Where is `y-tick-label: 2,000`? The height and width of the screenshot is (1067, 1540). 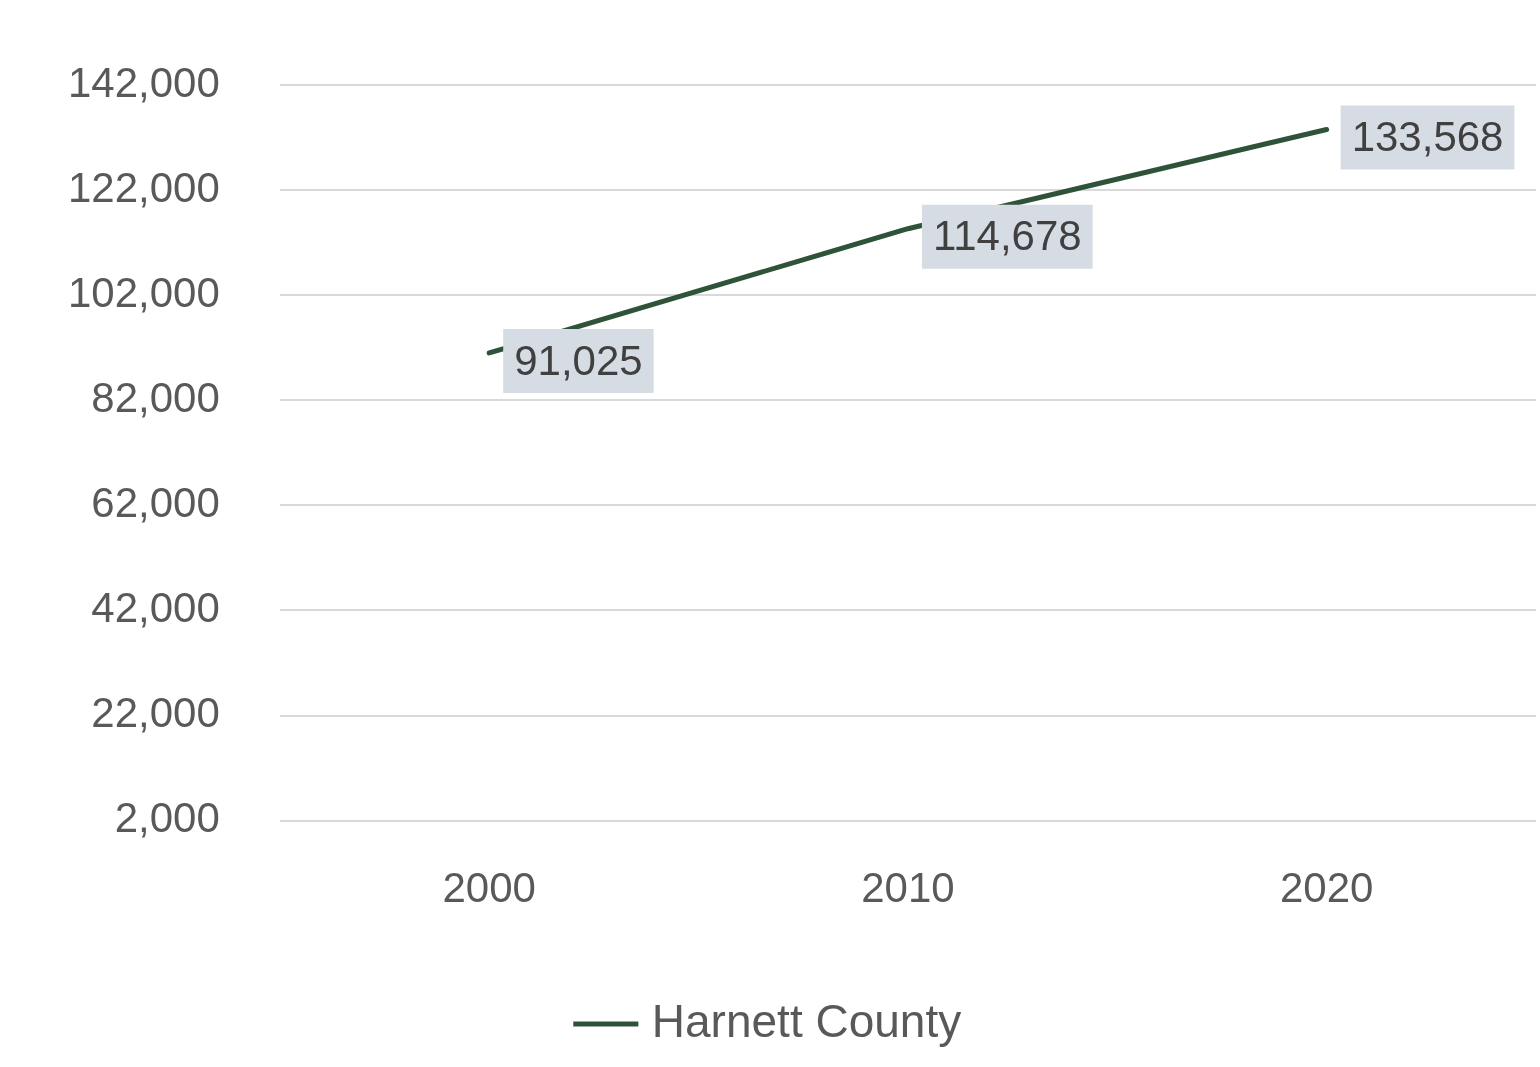
y-tick-label: 2,000 is located at coordinates (167, 818).